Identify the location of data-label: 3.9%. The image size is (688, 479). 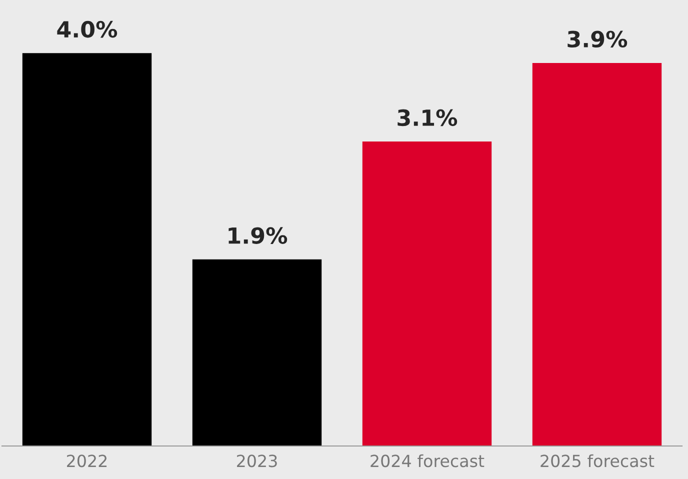
(598, 39).